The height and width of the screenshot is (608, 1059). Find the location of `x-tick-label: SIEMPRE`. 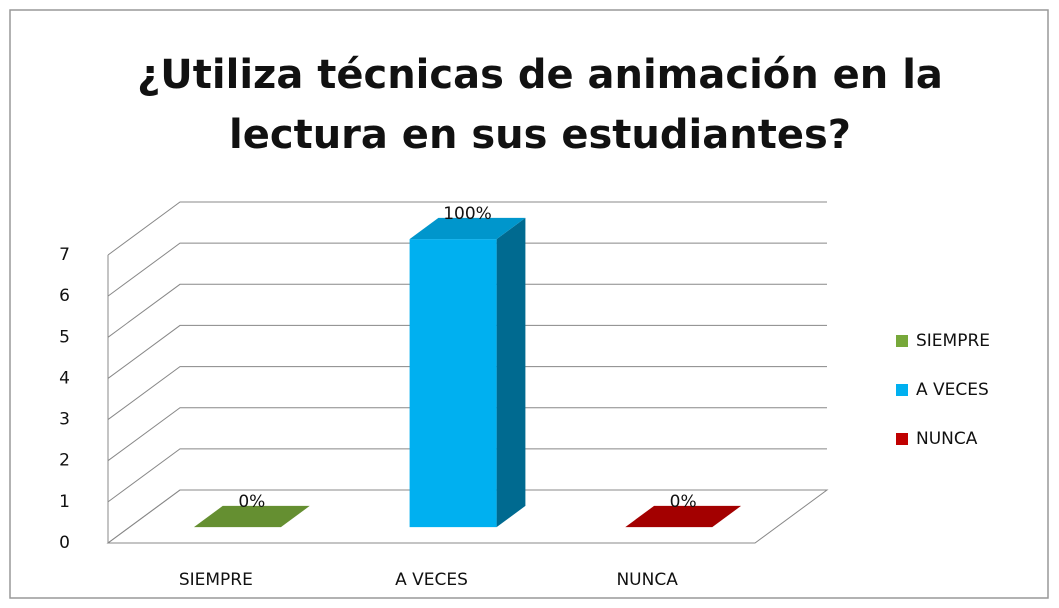

x-tick-label: SIEMPRE is located at coordinates (216, 580).